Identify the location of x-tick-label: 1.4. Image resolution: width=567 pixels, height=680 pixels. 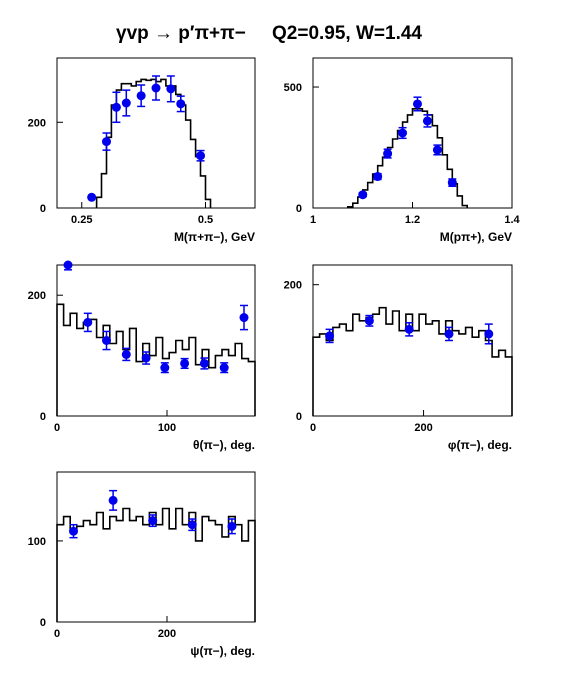
(512, 220).